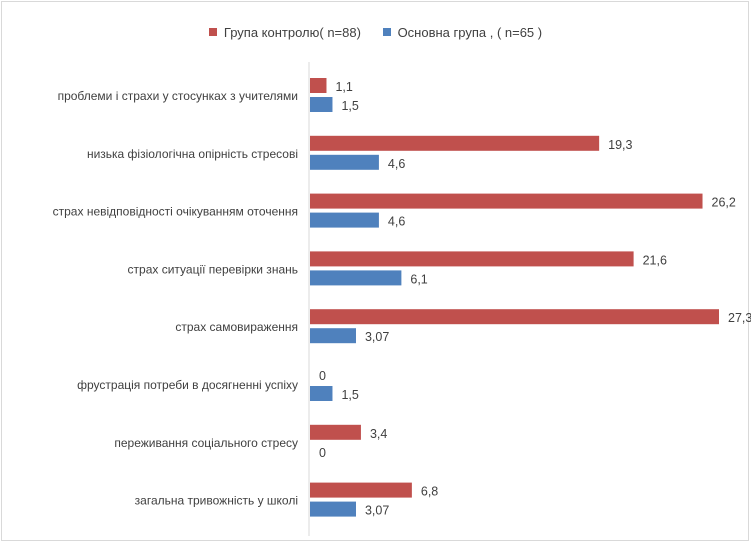 Image resolution: width=751 pixels, height=541 pixels. What do you see at coordinates (470, 32) in the screenshot?
I see `legend-label-main: Основна група , ( n=65 )` at bounding box center [470, 32].